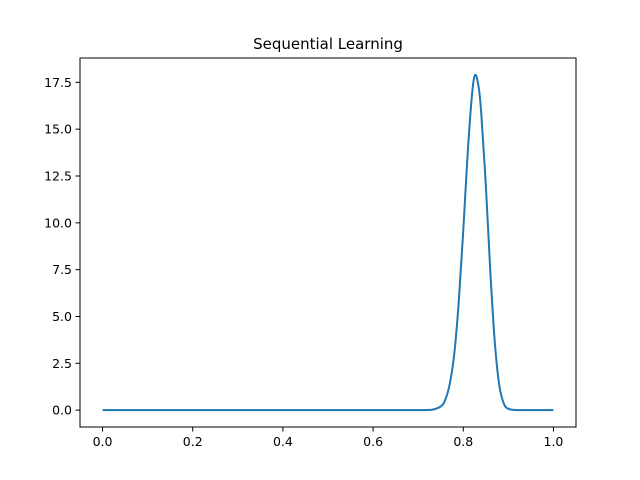 The width and height of the screenshot is (640, 480). Describe the element at coordinates (58, 82) in the screenshot. I see `y-tick-label: 17.5` at that location.